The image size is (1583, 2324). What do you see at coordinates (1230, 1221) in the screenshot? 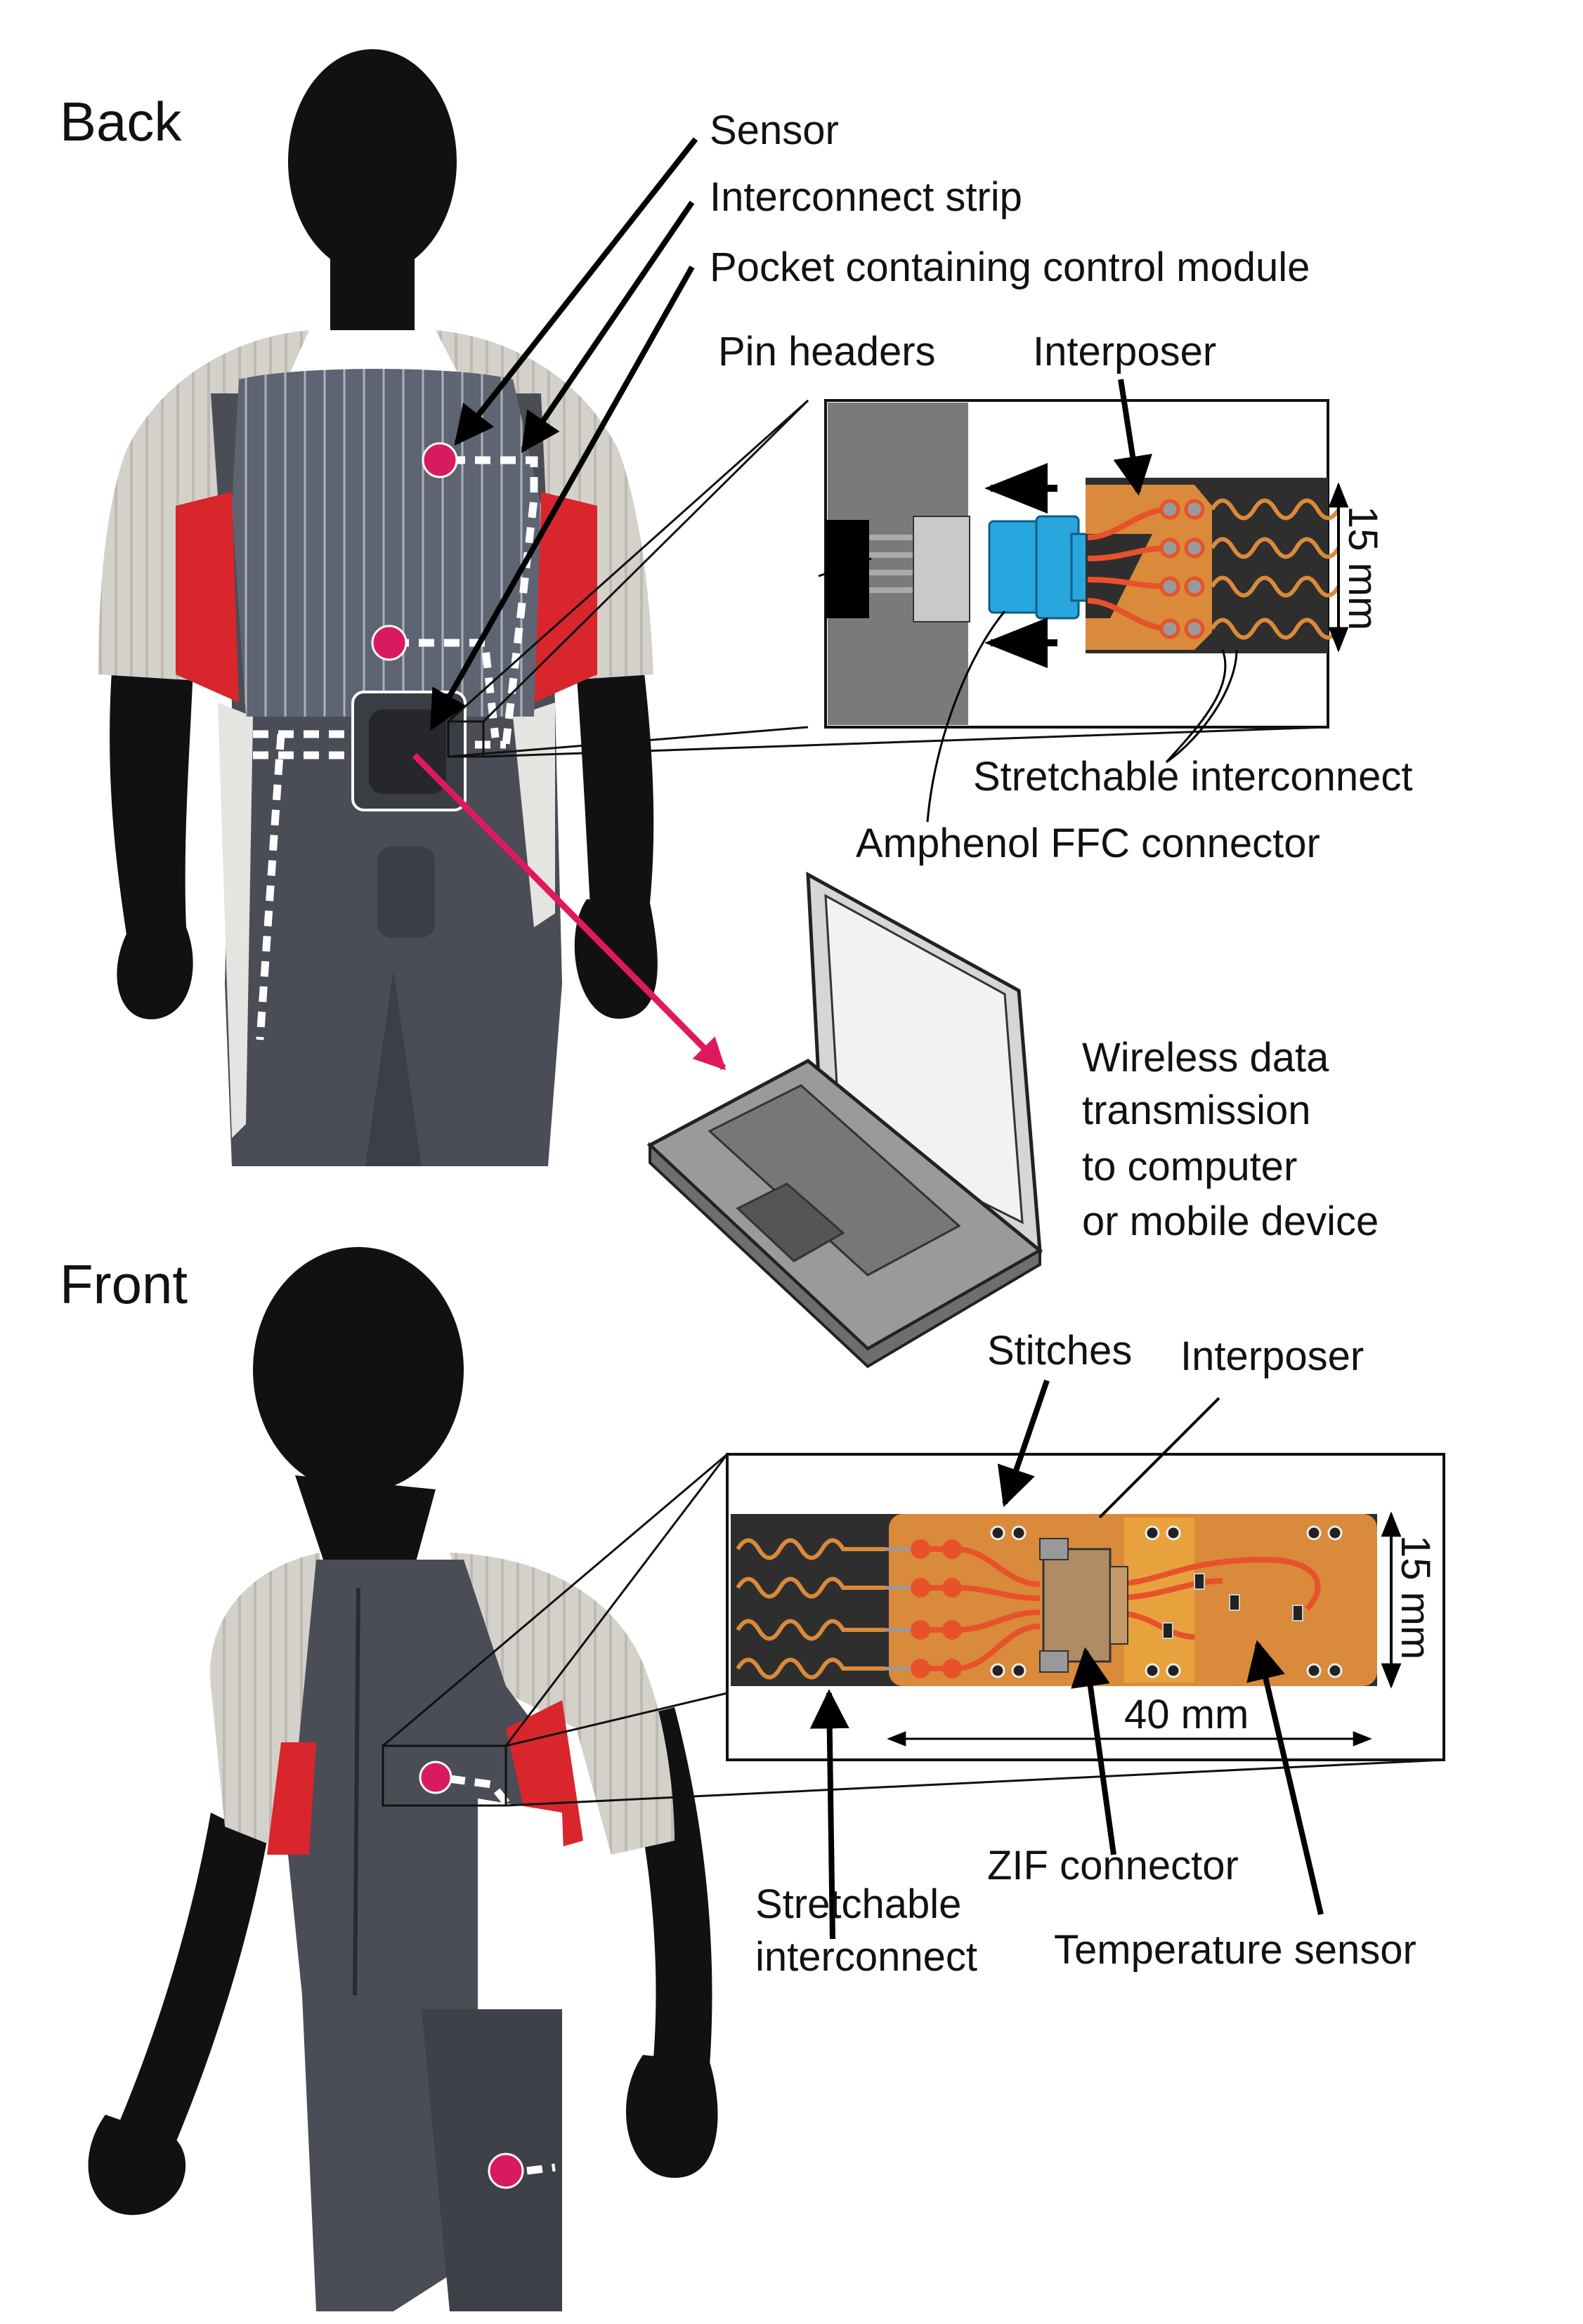
I see `wireless-line-4: or mobile device` at bounding box center [1230, 1221].